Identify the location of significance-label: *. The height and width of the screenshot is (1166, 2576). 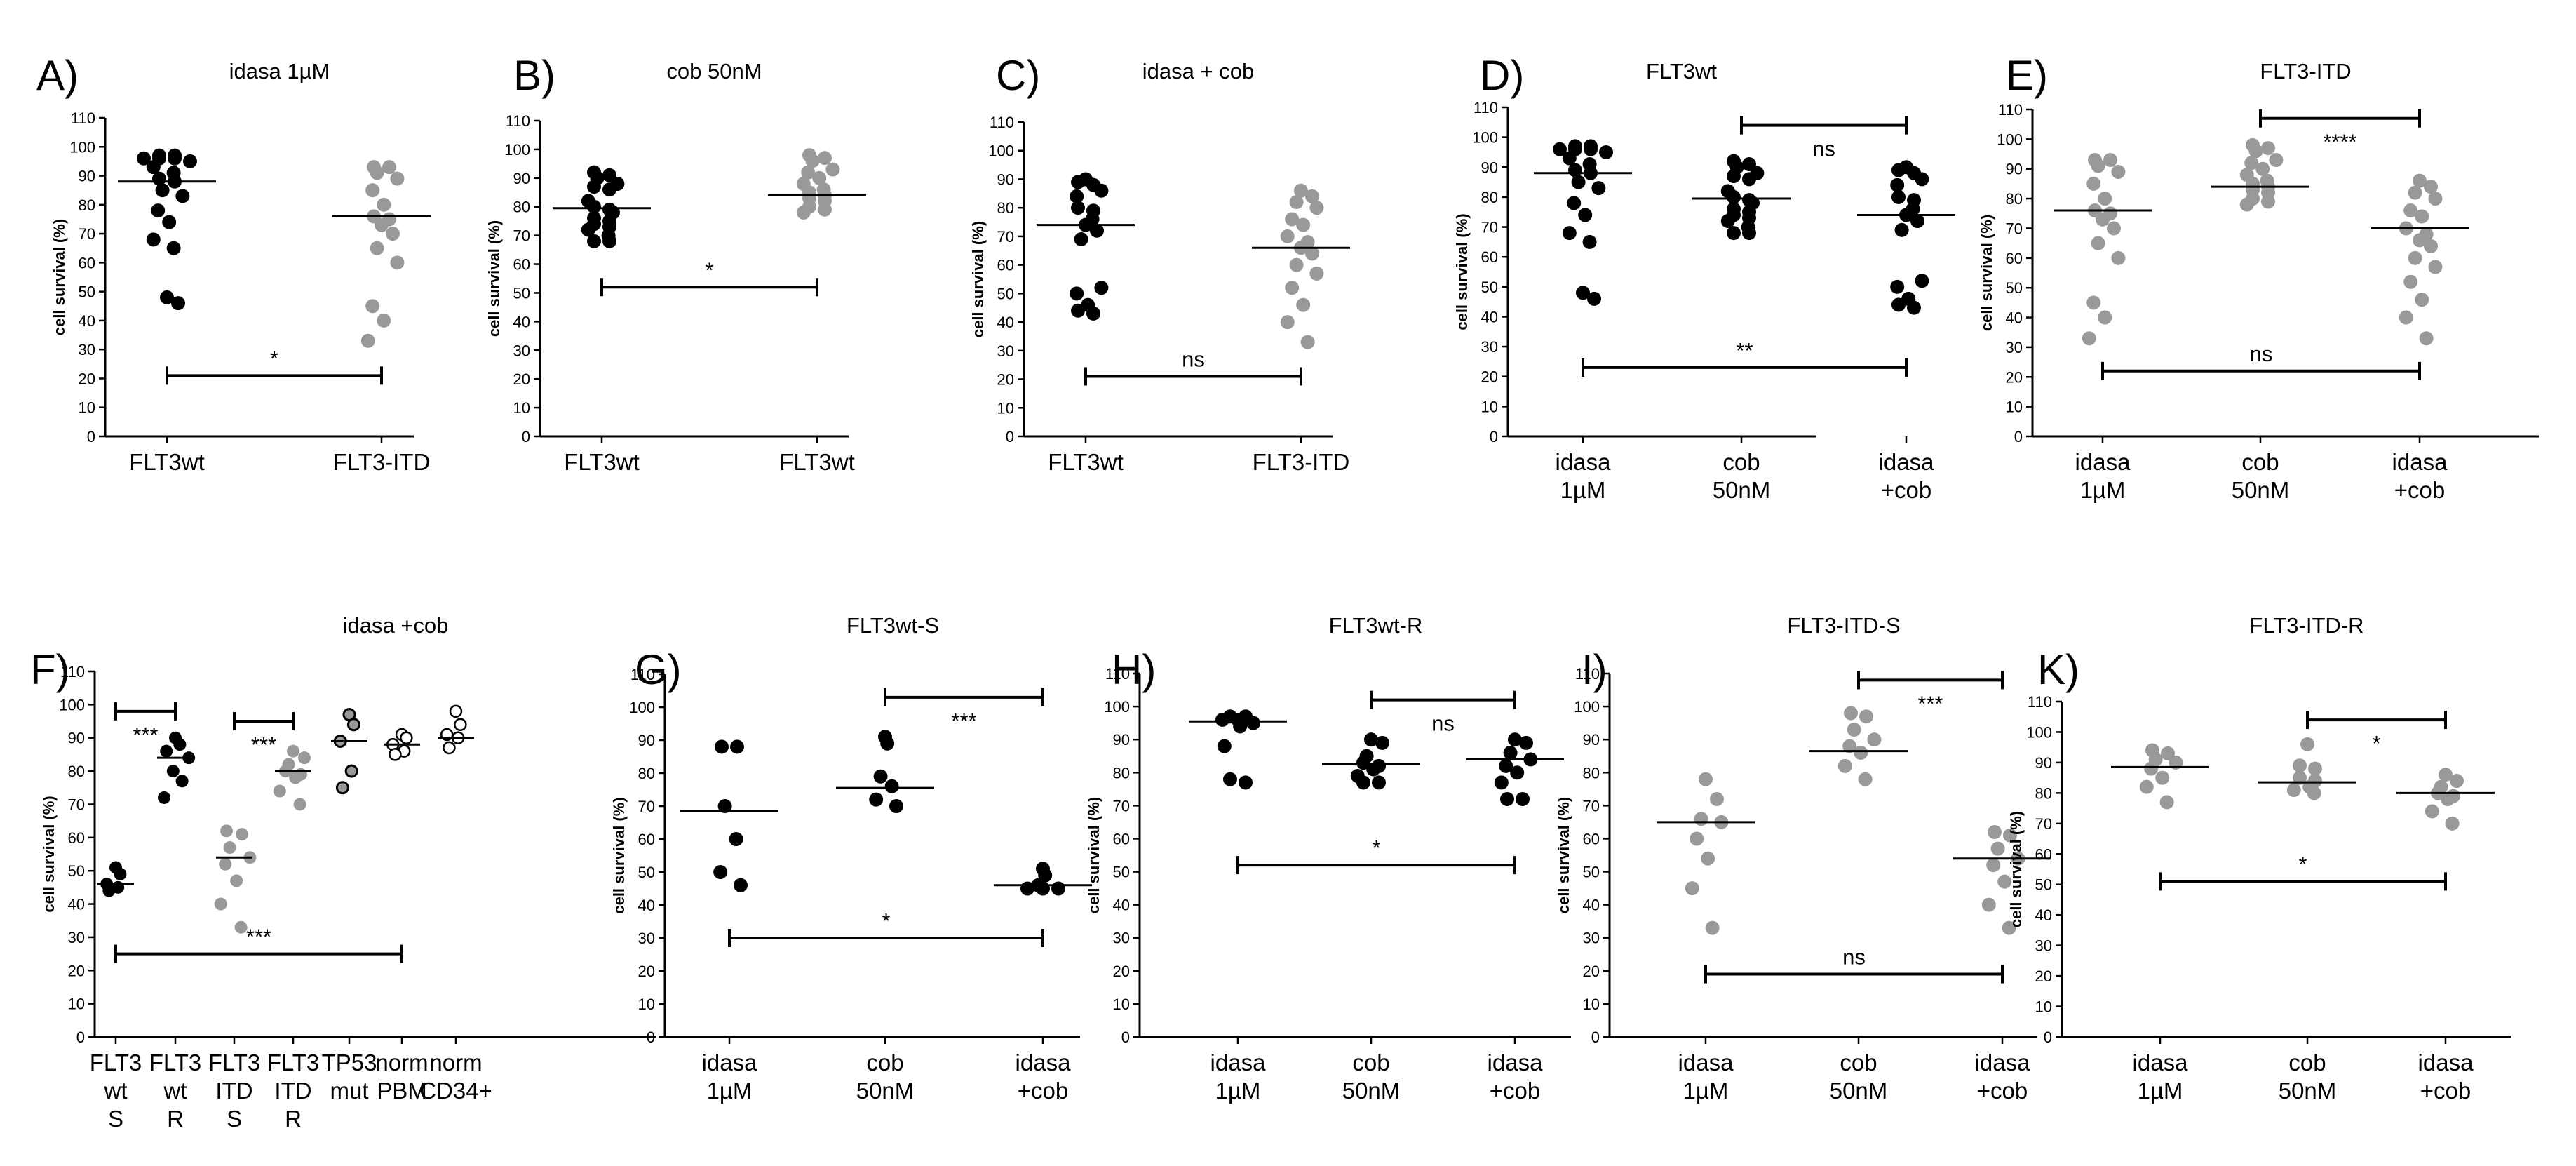
(709, 270).